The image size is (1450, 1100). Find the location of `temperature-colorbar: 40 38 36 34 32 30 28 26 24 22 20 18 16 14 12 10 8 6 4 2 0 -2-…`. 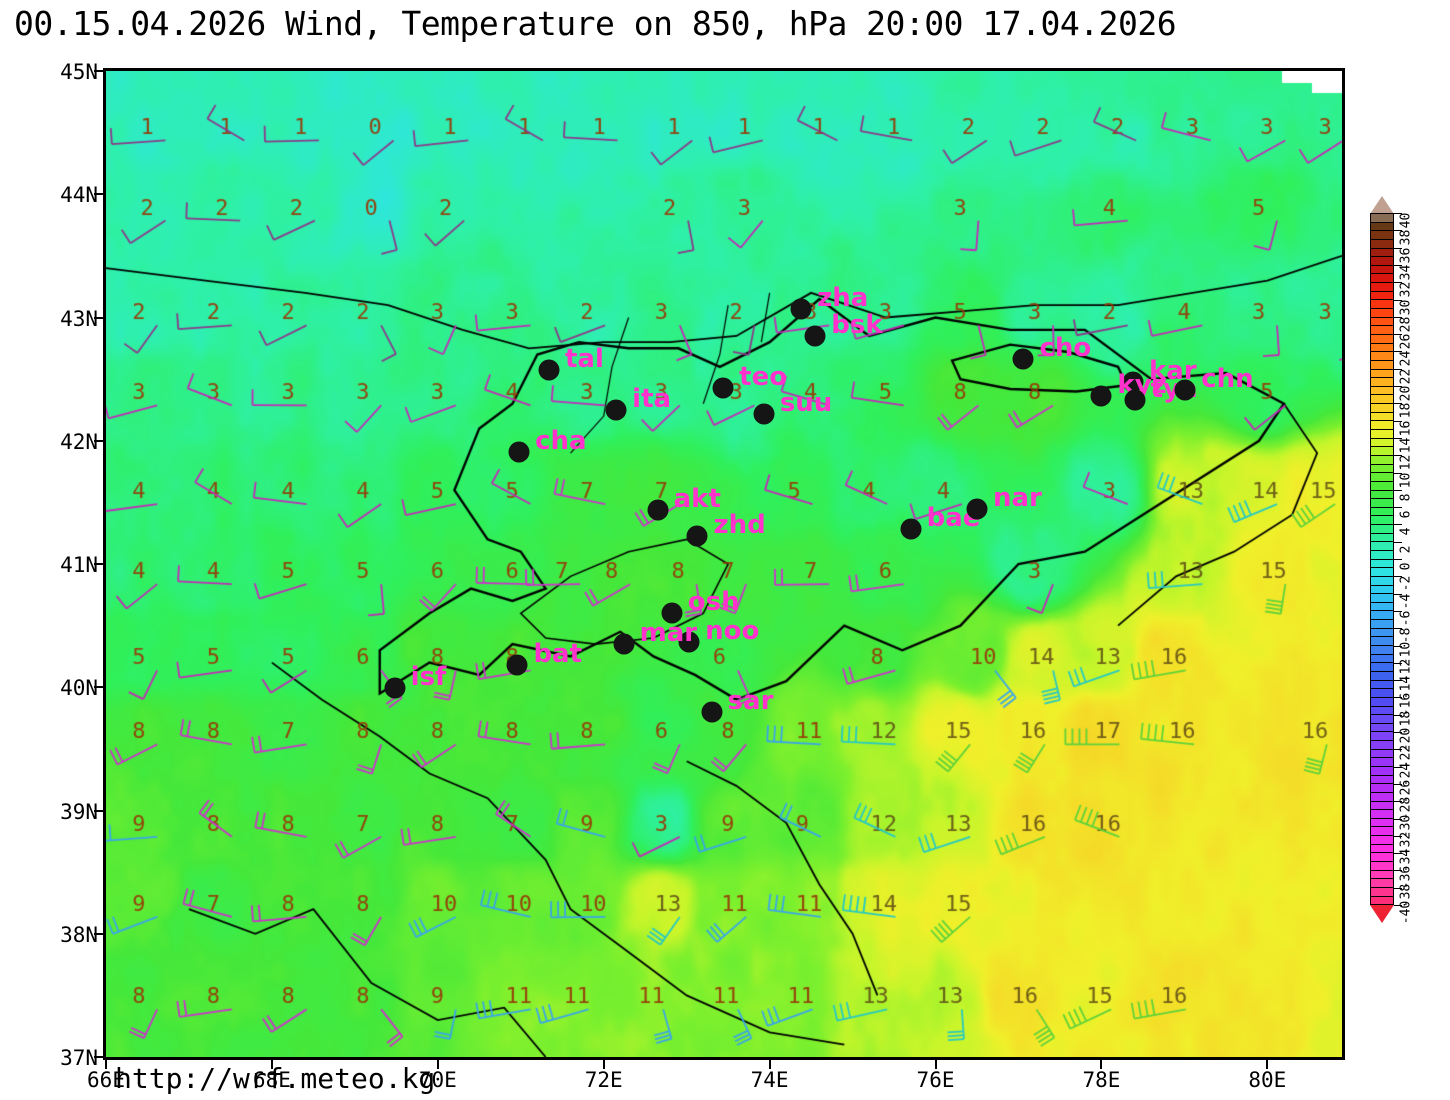

temperature-colorbar: 40 38 36 34 32 30 28 26 24 22 20 18 16 14 12 10 8 6 4 2 0 -2-… is located at coordinates (1409, 560).